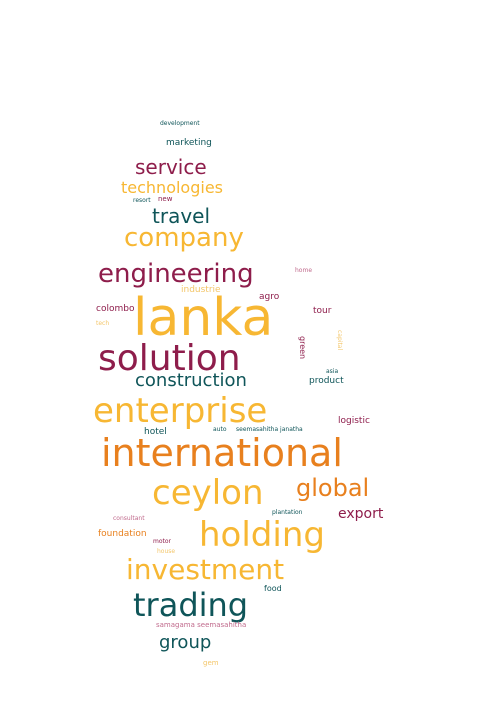  I want to click on word: foundation, so click(122, 534).